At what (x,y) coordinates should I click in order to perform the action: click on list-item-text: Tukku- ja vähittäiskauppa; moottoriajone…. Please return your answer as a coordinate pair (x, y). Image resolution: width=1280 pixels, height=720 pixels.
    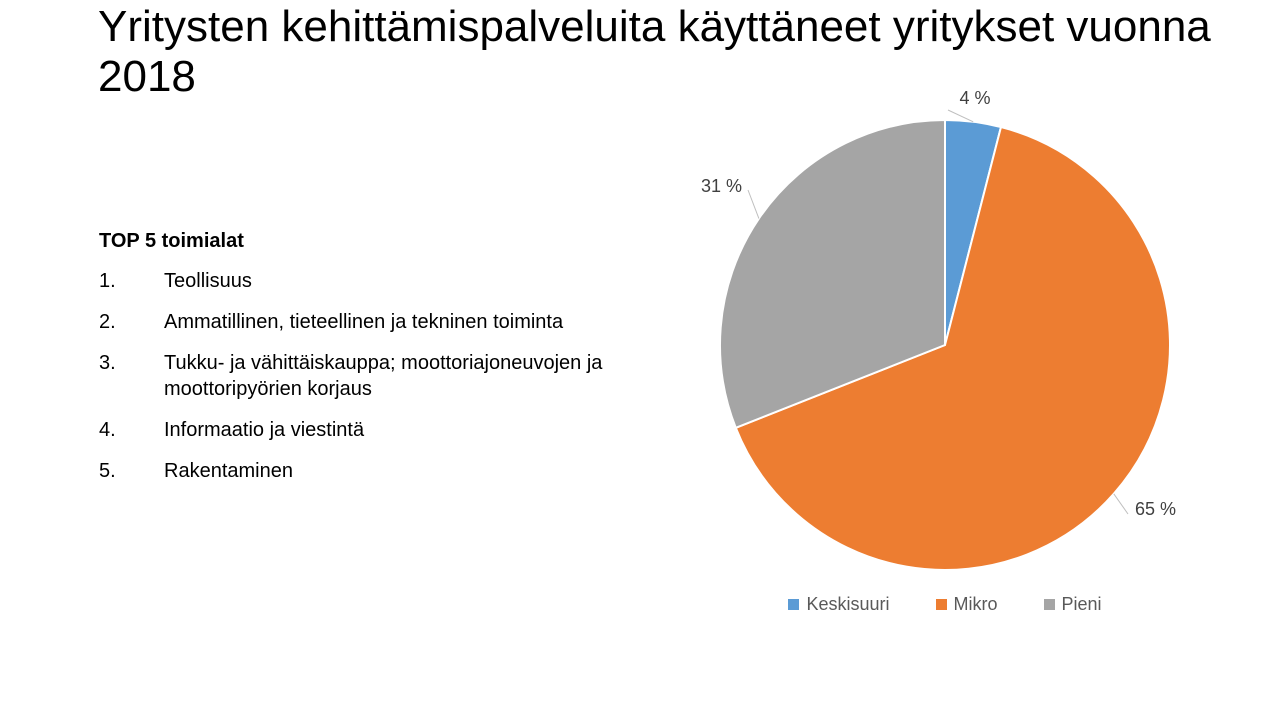
    Looking at the image, I should click on (383, 376).